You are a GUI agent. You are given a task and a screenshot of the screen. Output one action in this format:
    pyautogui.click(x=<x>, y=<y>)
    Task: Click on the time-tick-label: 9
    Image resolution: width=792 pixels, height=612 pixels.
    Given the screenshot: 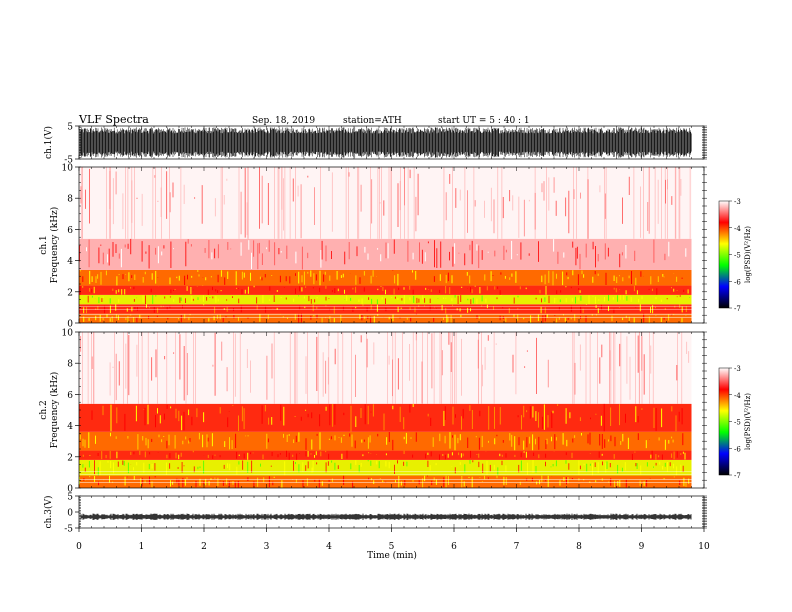 What is the action you would take?
    pyautogui.click(x=642, y=547)
    